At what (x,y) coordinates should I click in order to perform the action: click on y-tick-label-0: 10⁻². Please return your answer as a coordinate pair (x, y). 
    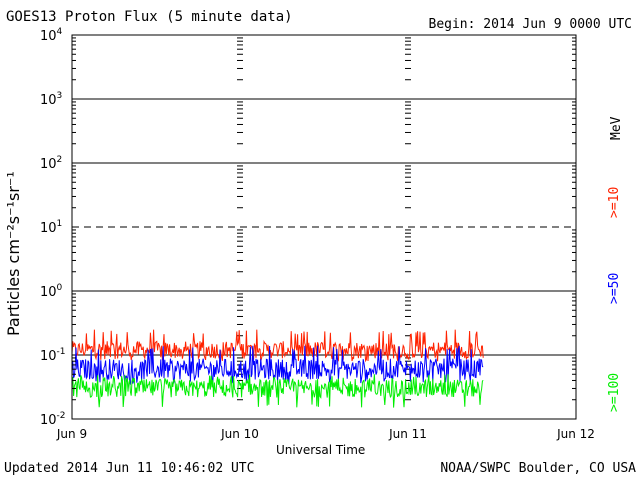
    Looking at the image, I should click on (53, 419).